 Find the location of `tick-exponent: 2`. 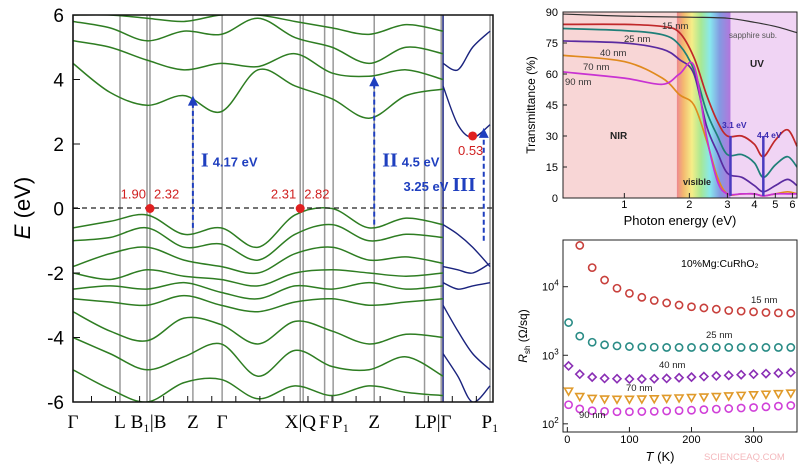

tick-exponent: 2 is located at coordinates (556, 420).